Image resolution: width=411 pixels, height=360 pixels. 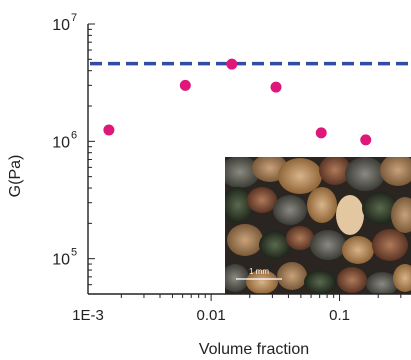 What do you see at coordinates (259, 271) in the screenshot?
I see `scale-bar-label: 1 mm` at bounding box center [259, 271].